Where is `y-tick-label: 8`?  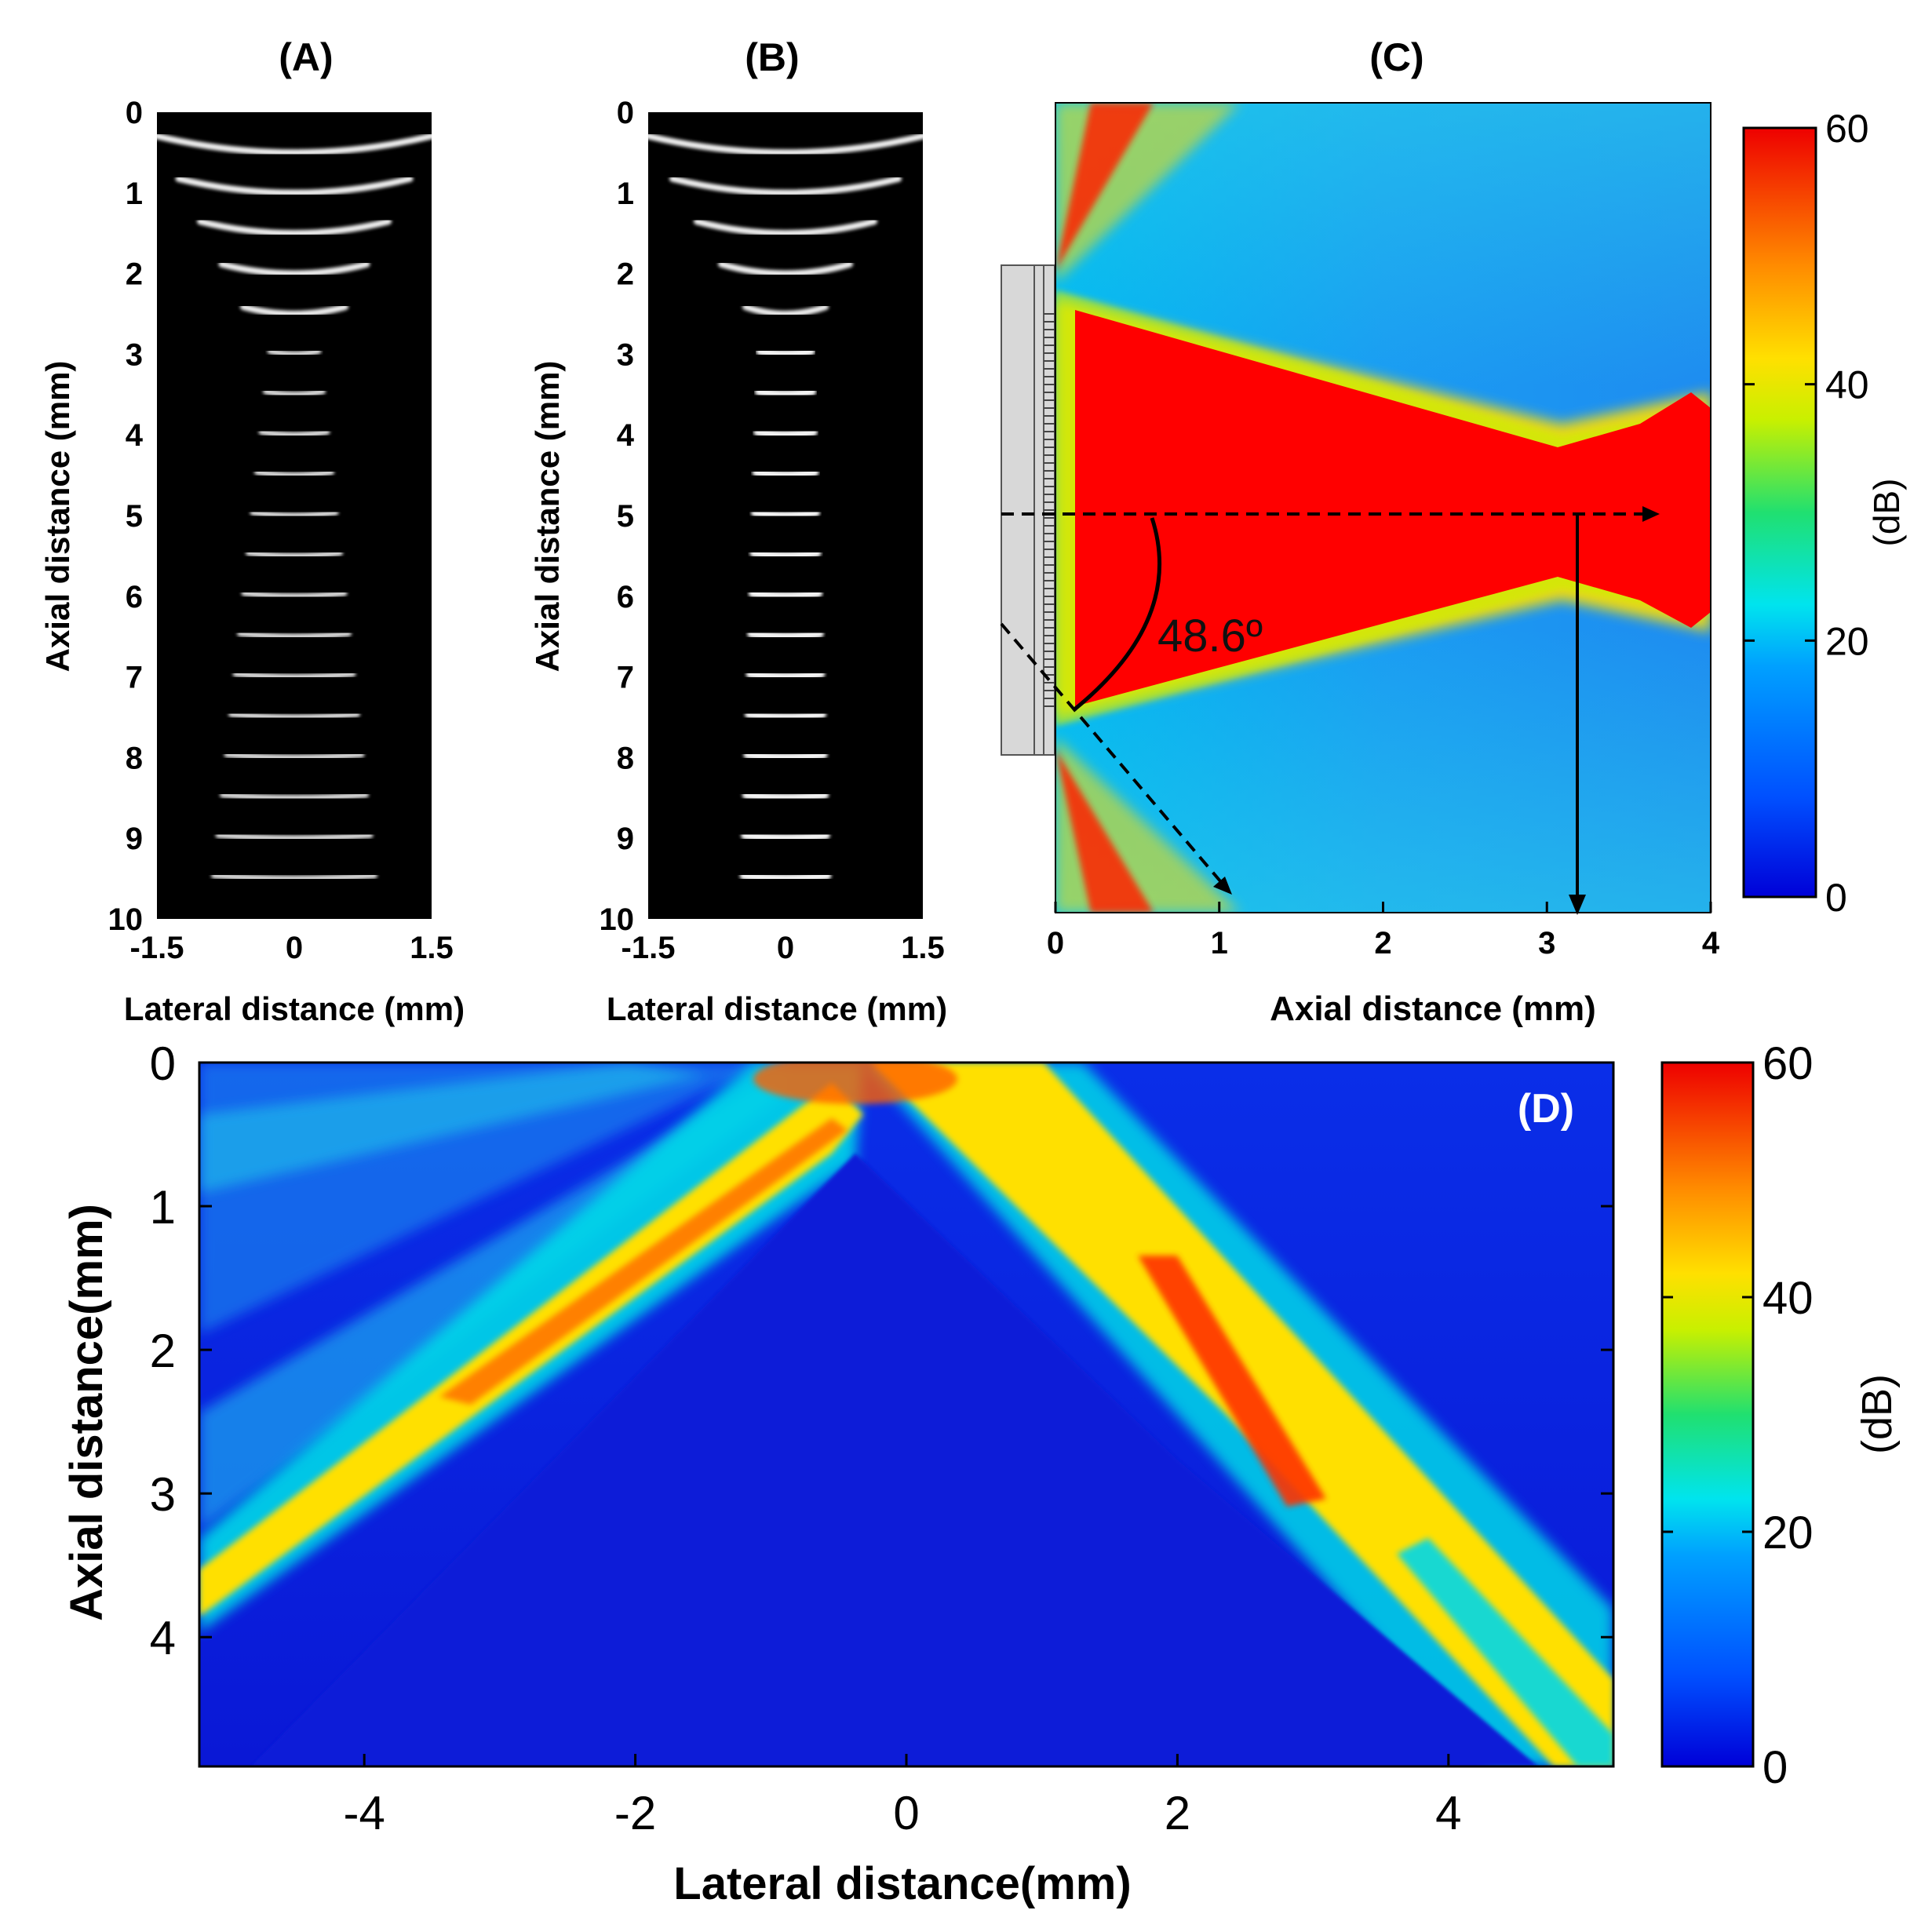
y-tick-label: 8 is located at coordinates (625, 758).